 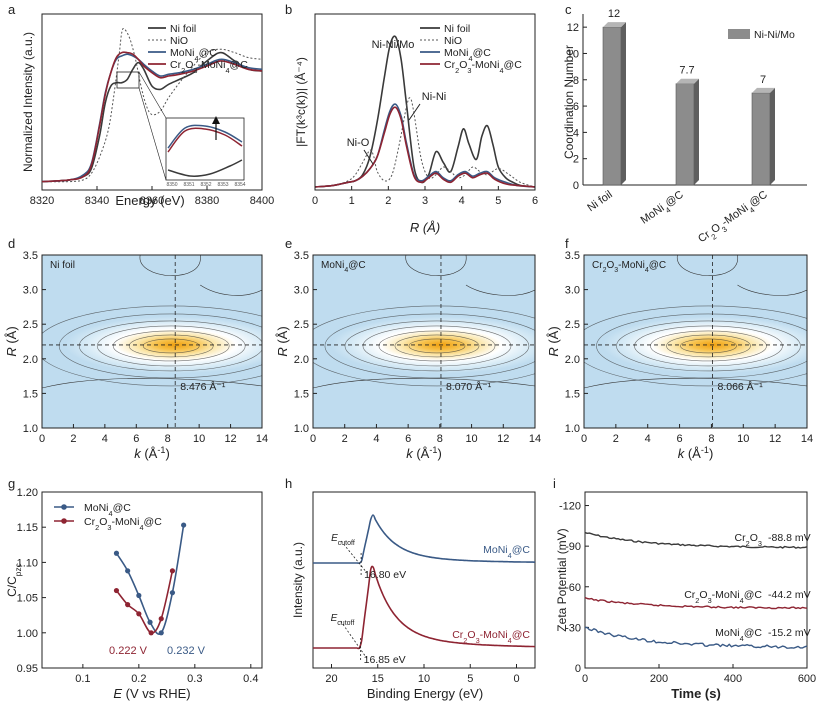 What do you see at coordinates (301, 429) in the screenshot?
I see `y-tick-label: 1.0` at bounding box center [301, 429].